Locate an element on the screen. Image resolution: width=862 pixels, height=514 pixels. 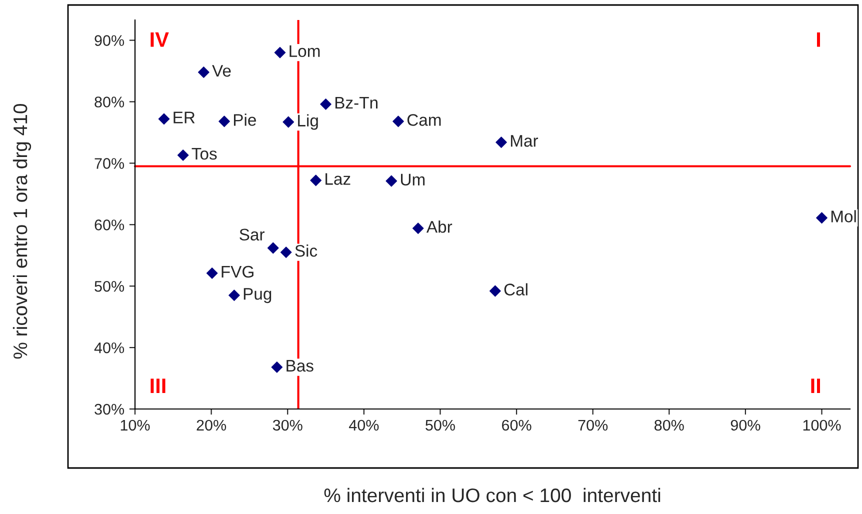
annotation: Um is located at coordinates (413, 180).